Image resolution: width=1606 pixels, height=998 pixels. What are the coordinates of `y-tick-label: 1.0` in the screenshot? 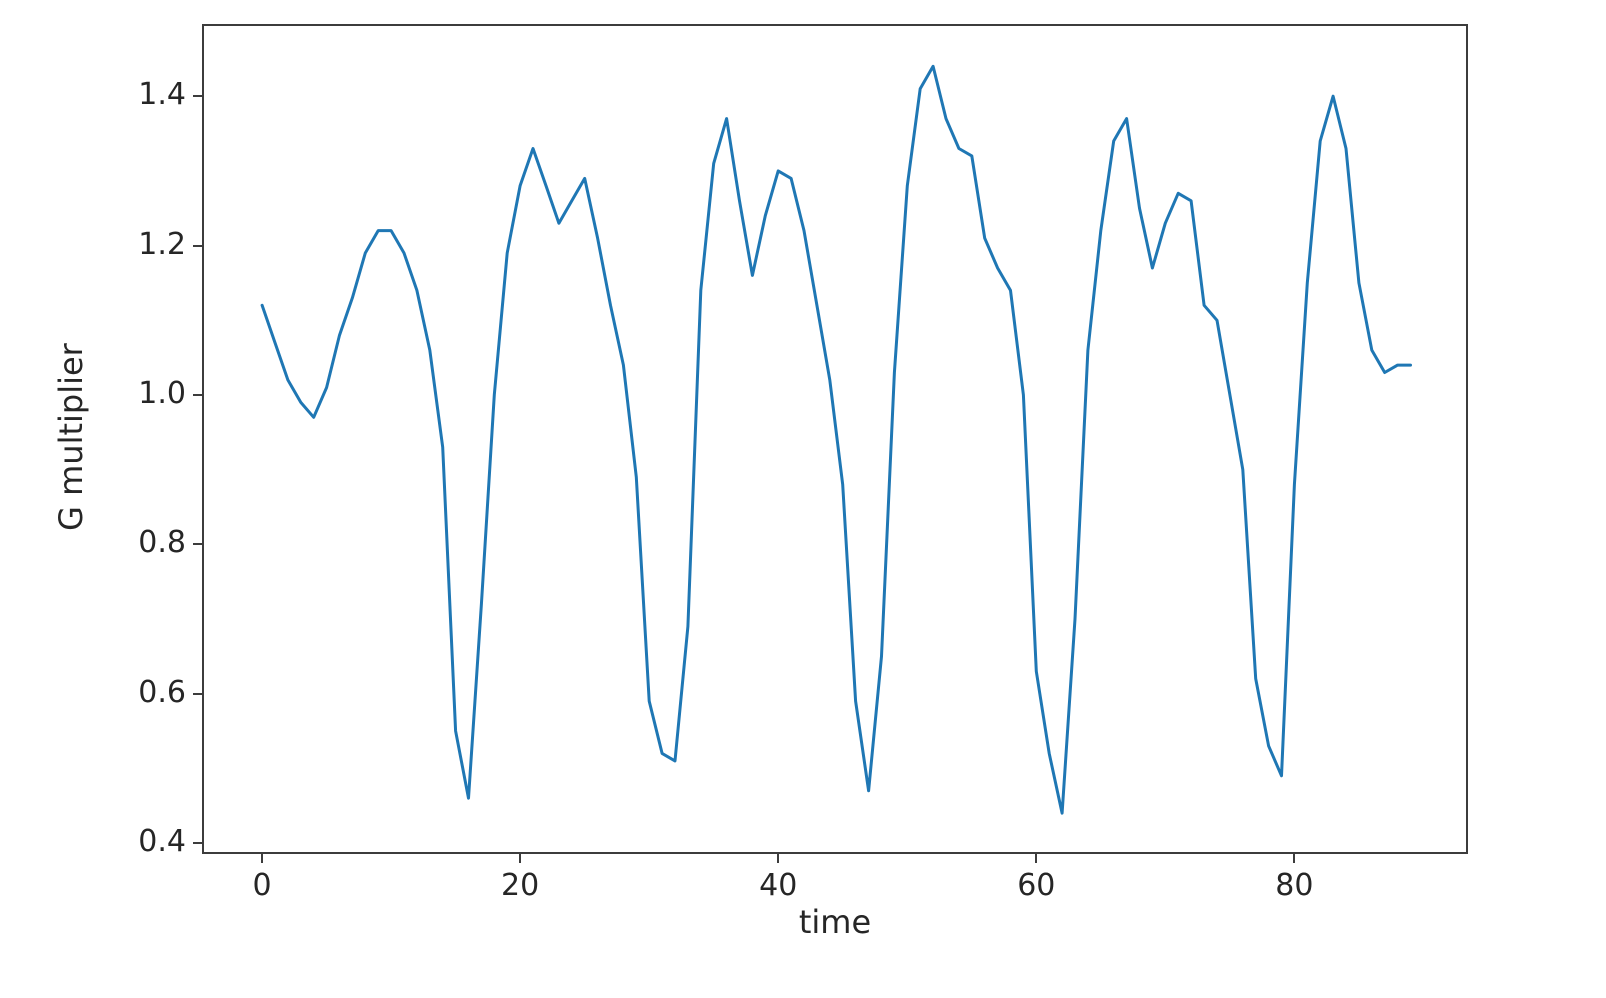 It's located at (162, 393).